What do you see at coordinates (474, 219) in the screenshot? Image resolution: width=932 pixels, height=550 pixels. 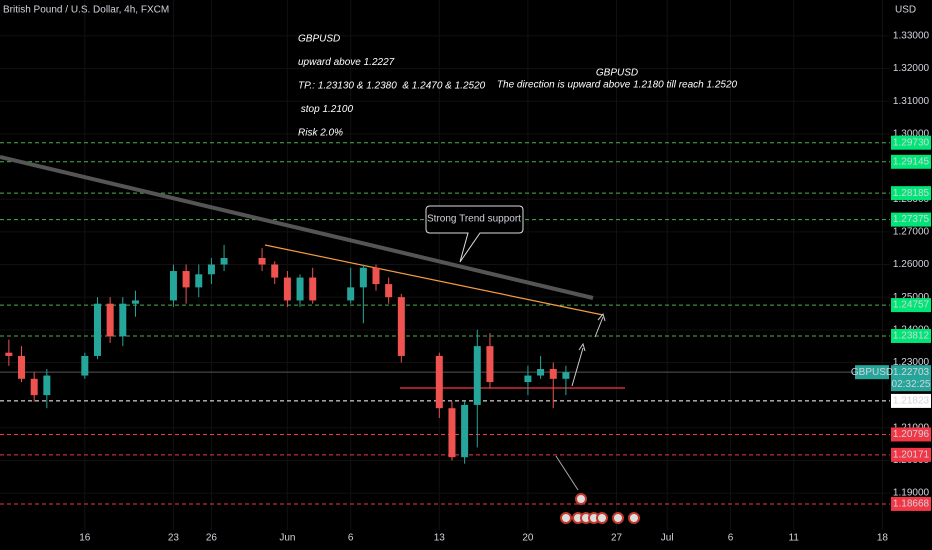 I see `callout-text: Strong Trend support` at bounding box center [474, 219].